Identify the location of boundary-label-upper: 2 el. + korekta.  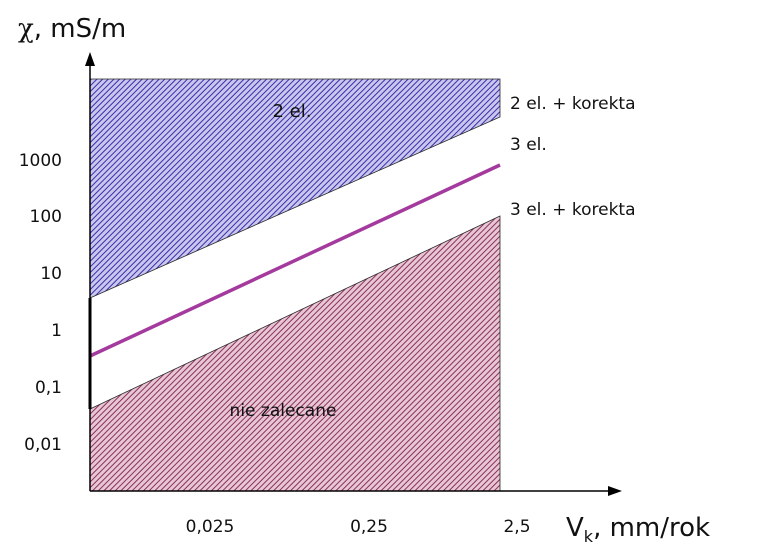
(573, 104).